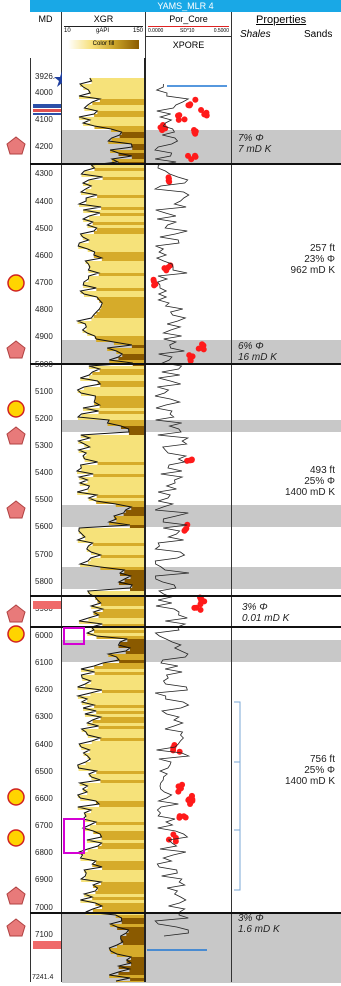  Describe the element at coordinates (286, 35) in the screenshot. I see `properties-header: Properties Shales Sands` at that location.